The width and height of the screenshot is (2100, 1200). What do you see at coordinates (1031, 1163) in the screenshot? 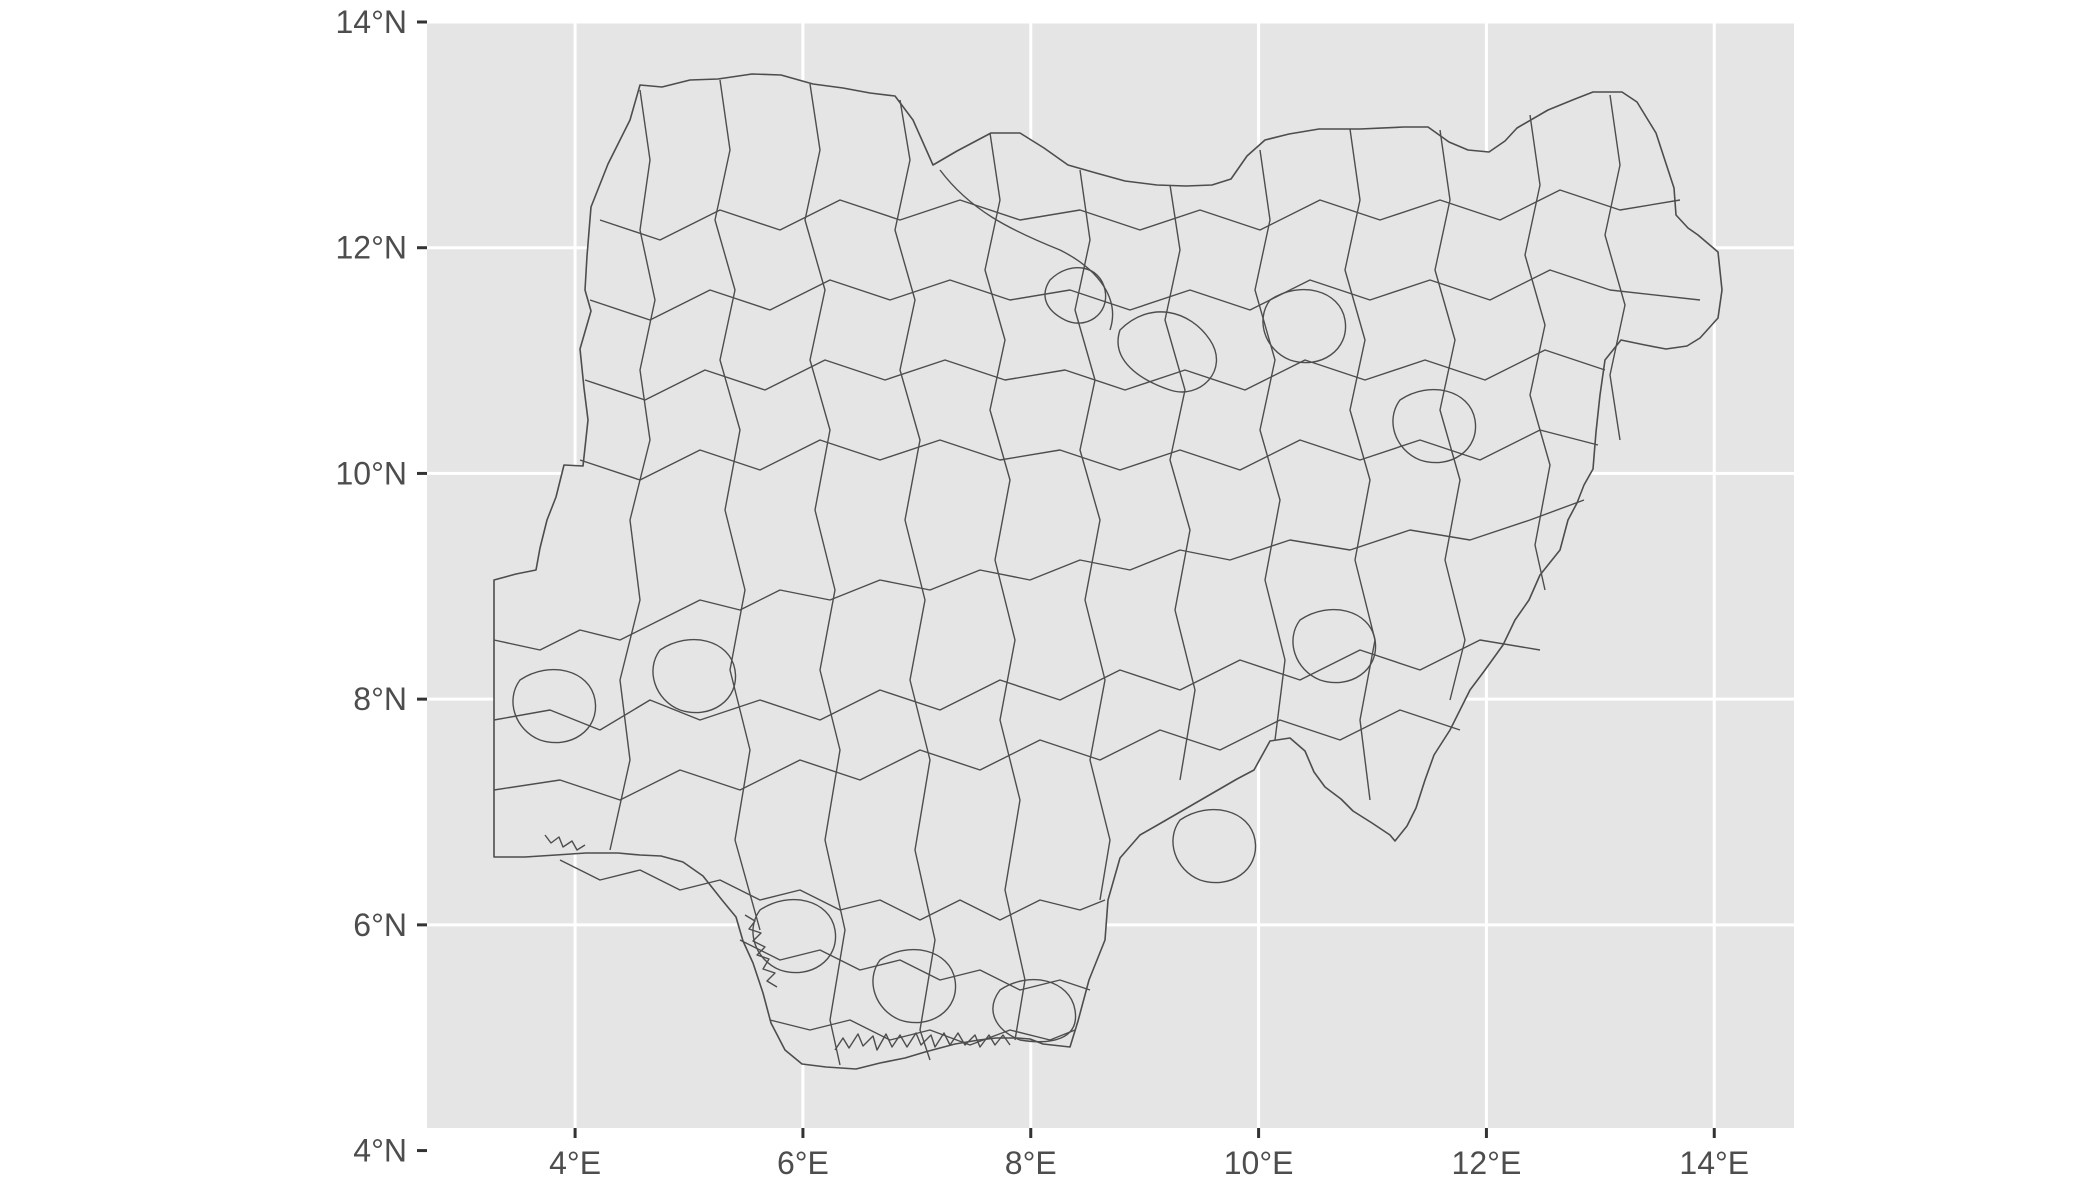
I see `x-tick-label: 8°E` at bounding box center [1031, 1163].